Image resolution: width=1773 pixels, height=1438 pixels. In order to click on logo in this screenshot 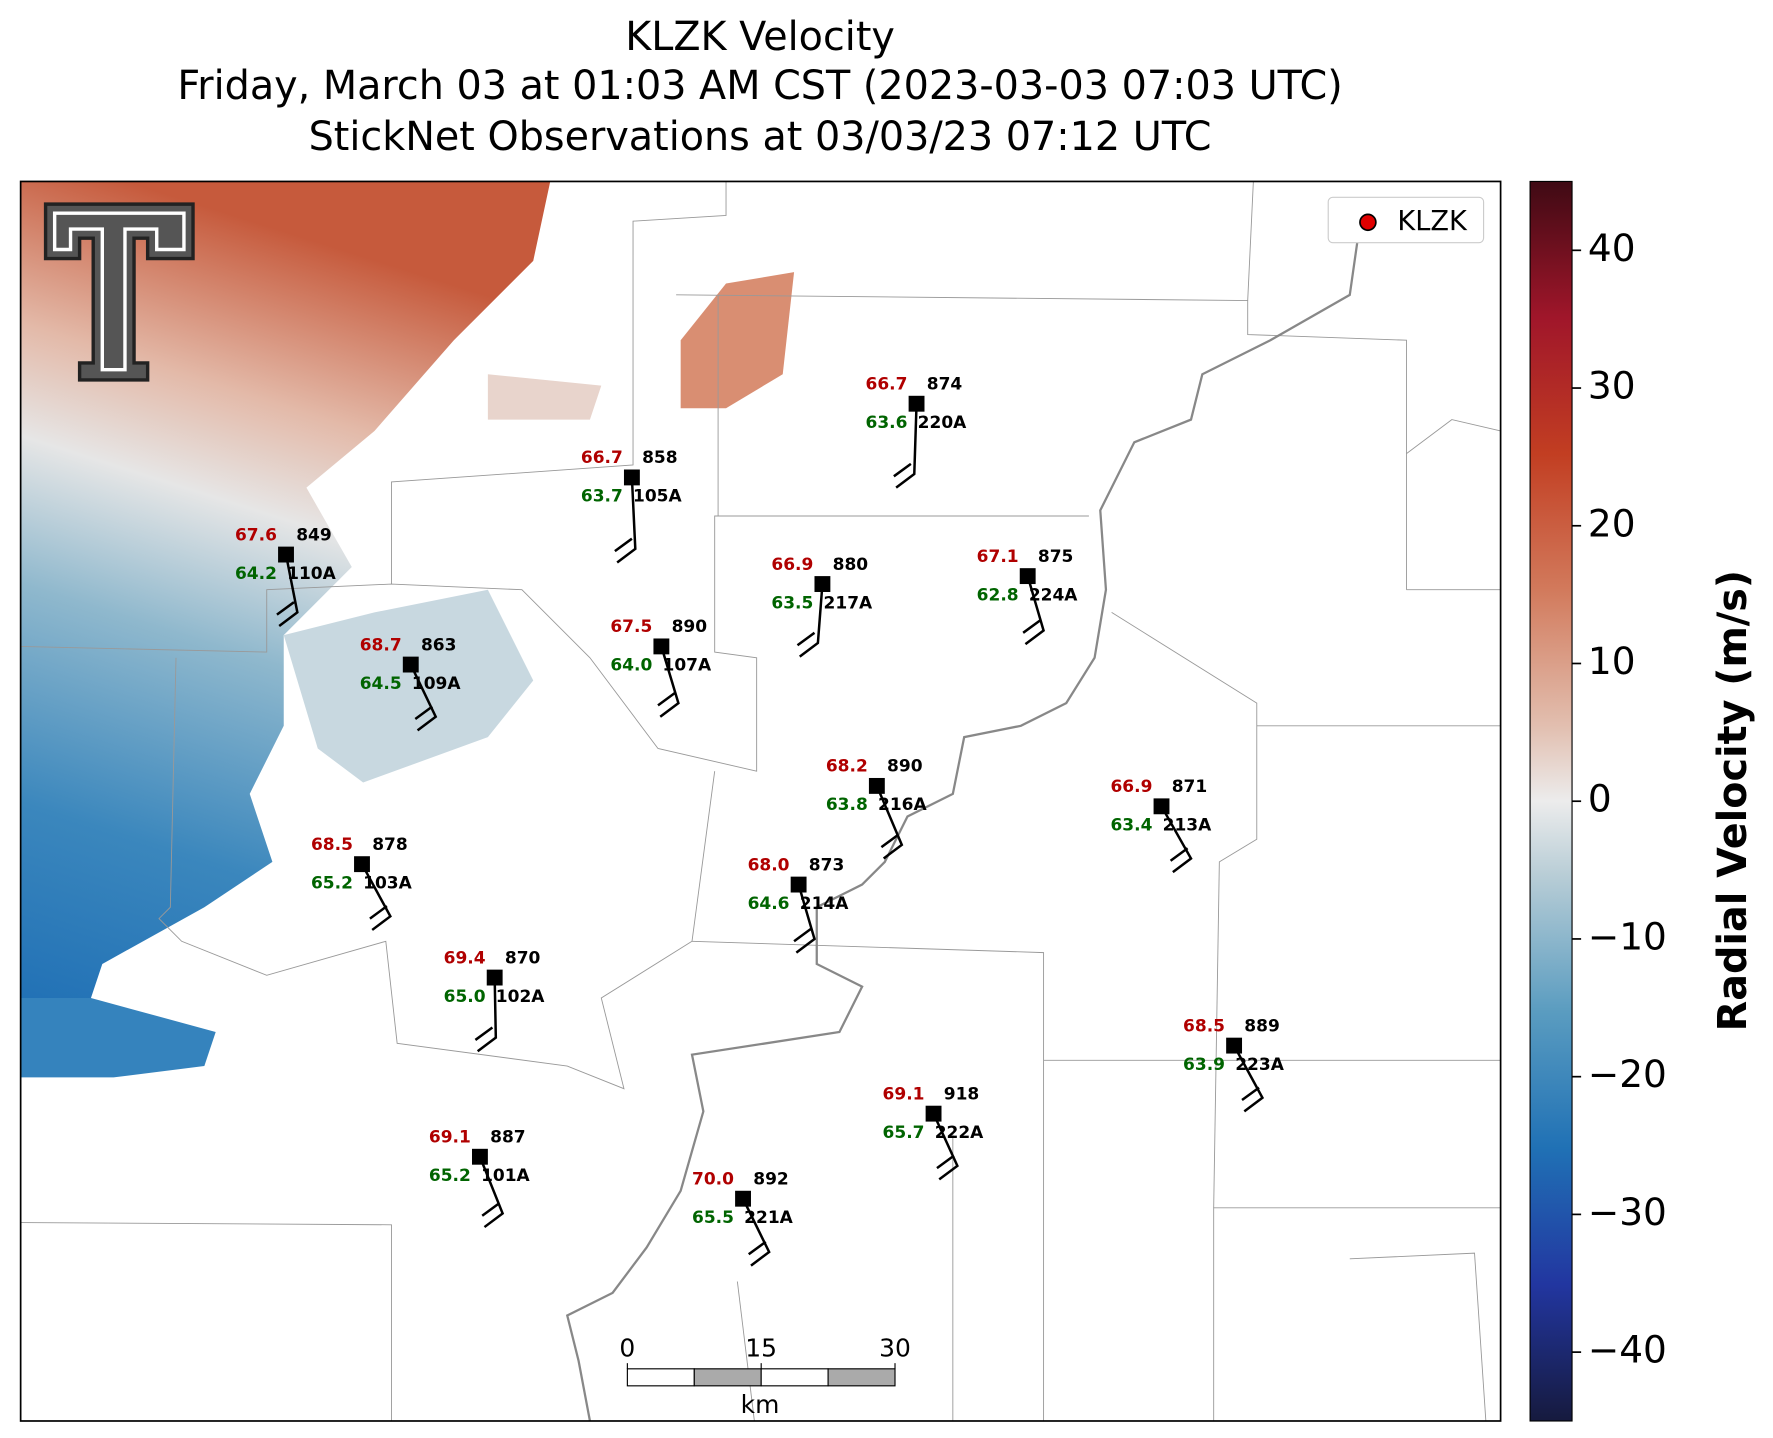, I will do `click(119, 292)`.